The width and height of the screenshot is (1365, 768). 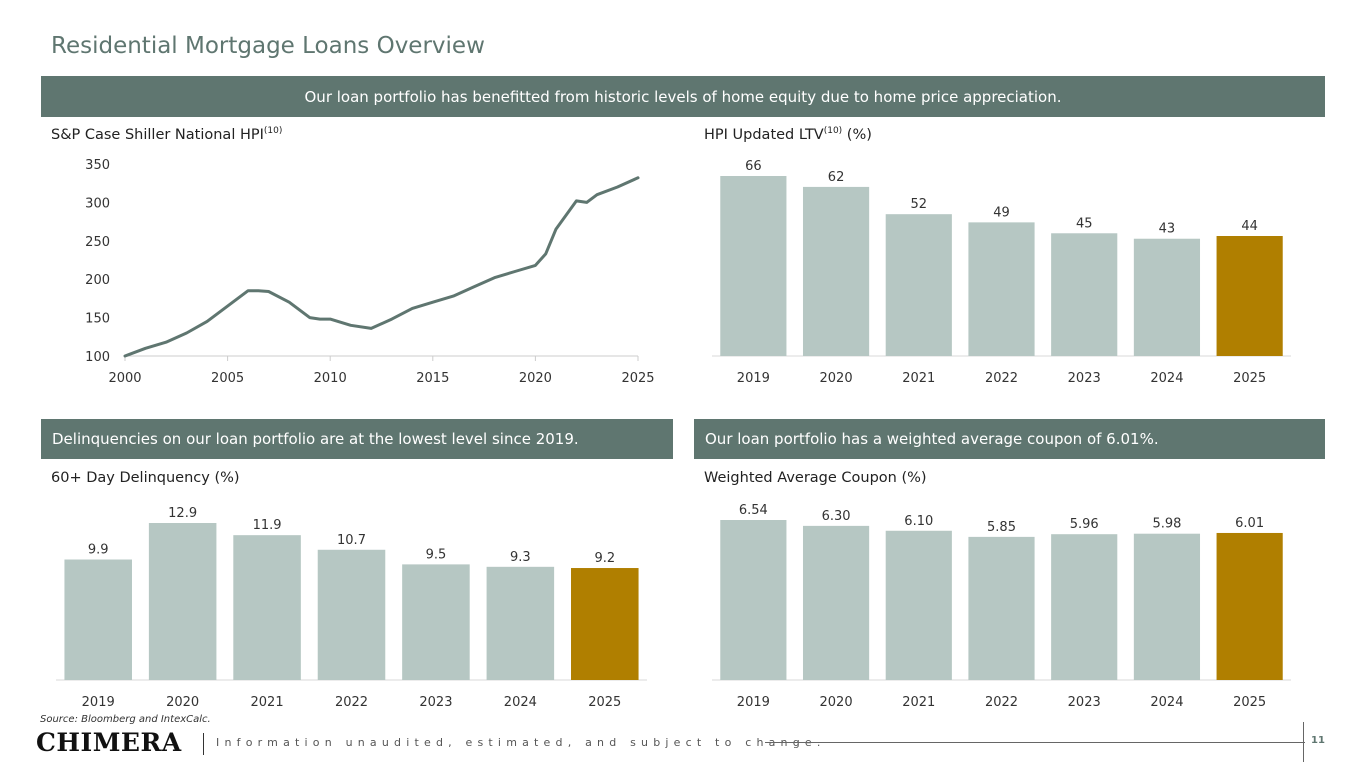 I want to click on hpi-chart-title-text: S&P Case Shiller National HPI, so click(x=157, y=134).